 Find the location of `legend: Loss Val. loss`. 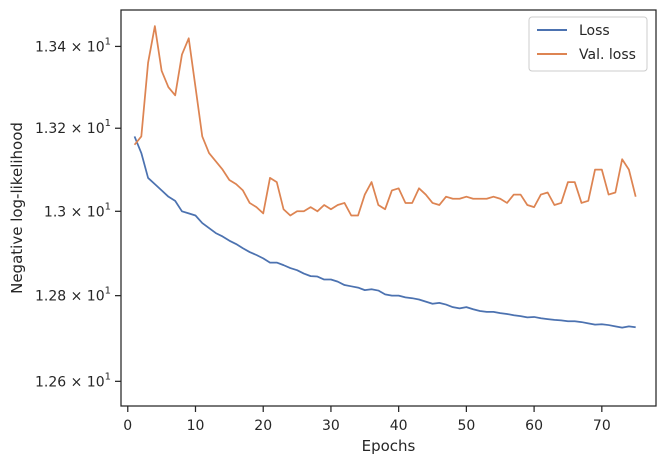

legend: Loss Val. loss is located at coordinates (588, 44).